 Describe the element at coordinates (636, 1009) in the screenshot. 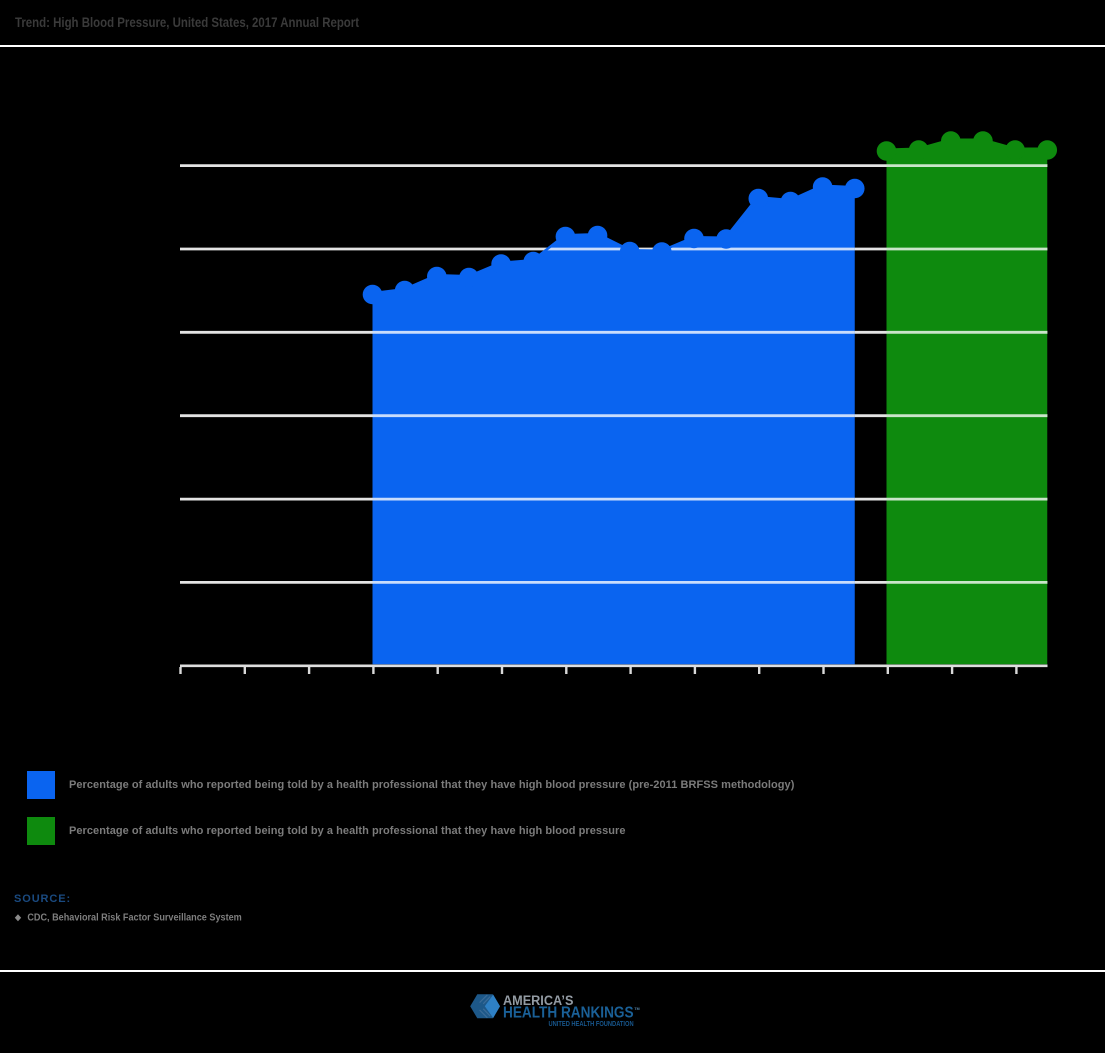

I see `svg-text: TM` at that location.